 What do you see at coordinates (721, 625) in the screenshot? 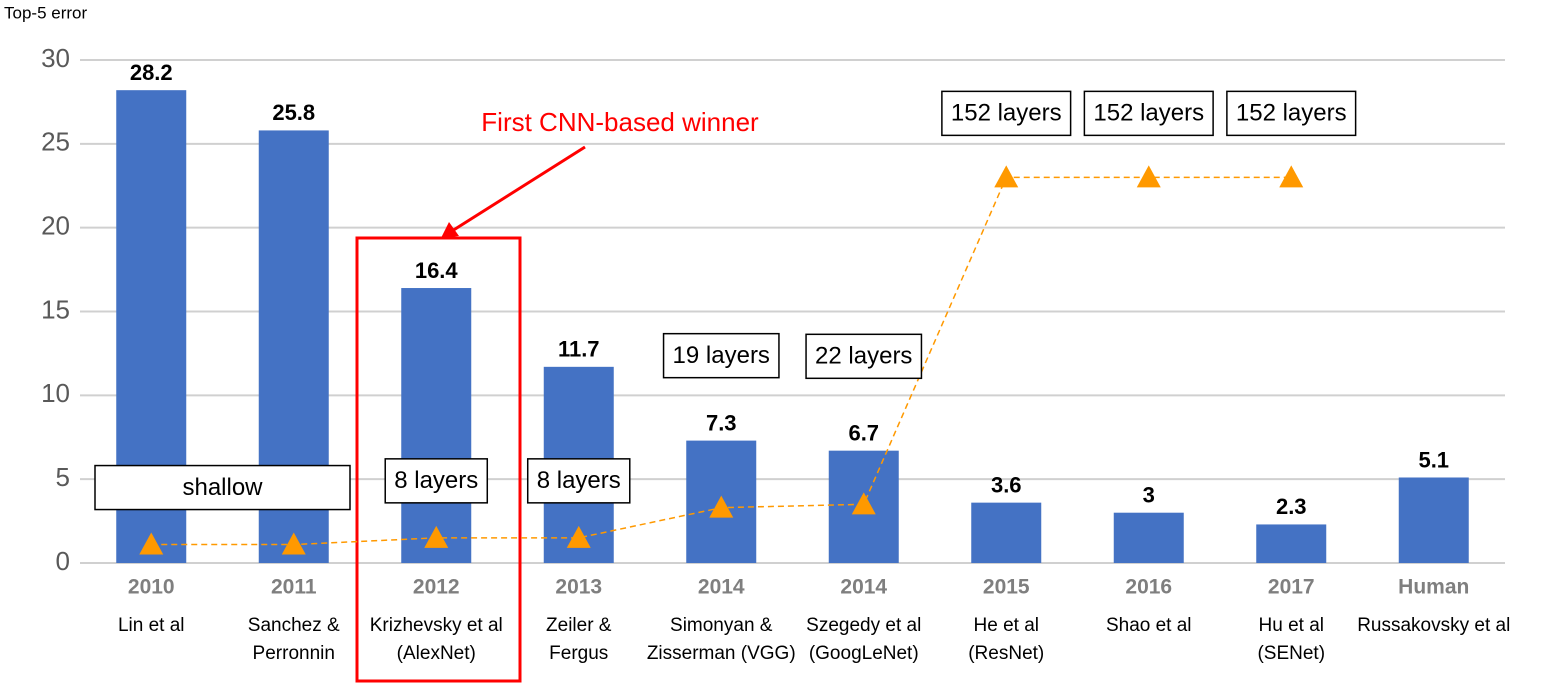
I see `author-label: Simonyan &` at bounding box center [721, 625].